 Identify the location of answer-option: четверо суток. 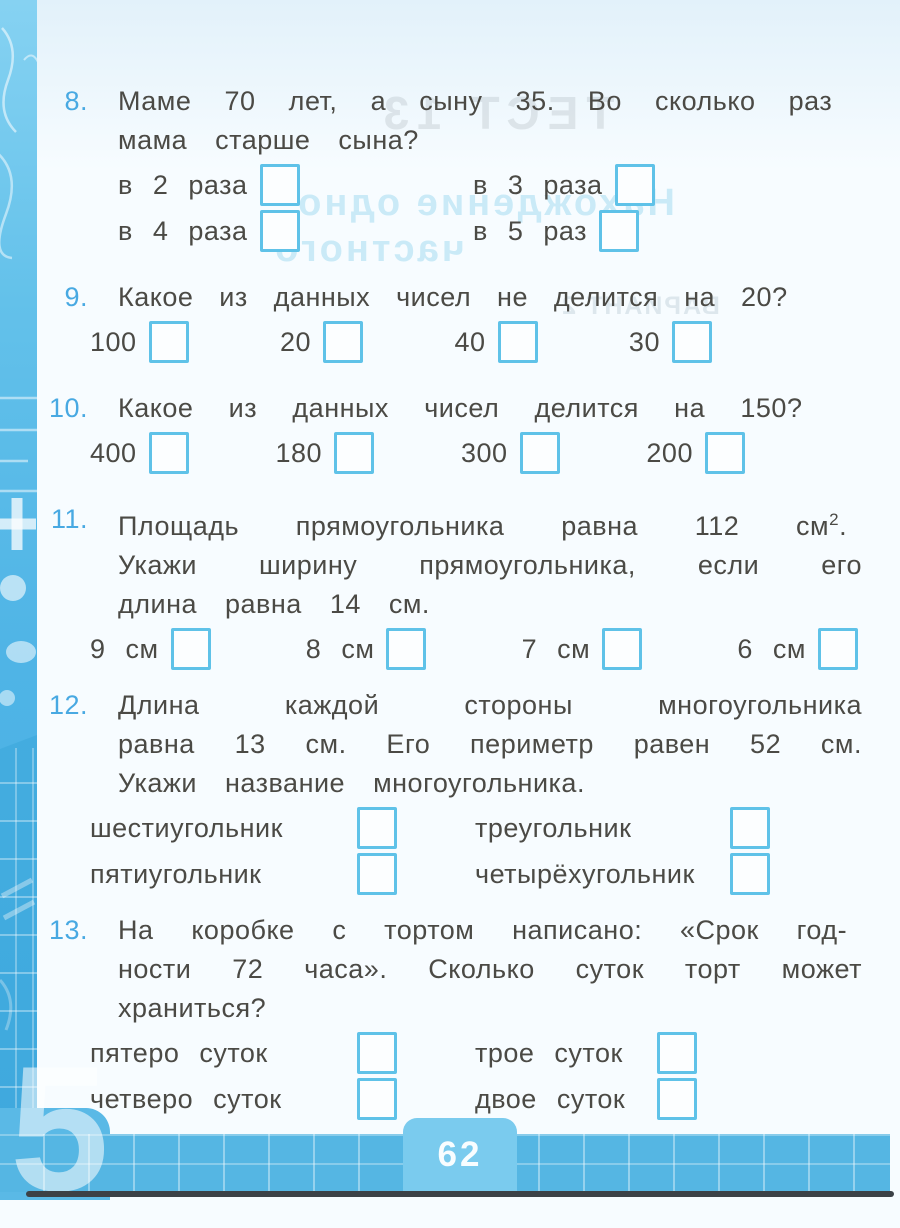
(243, 1099).